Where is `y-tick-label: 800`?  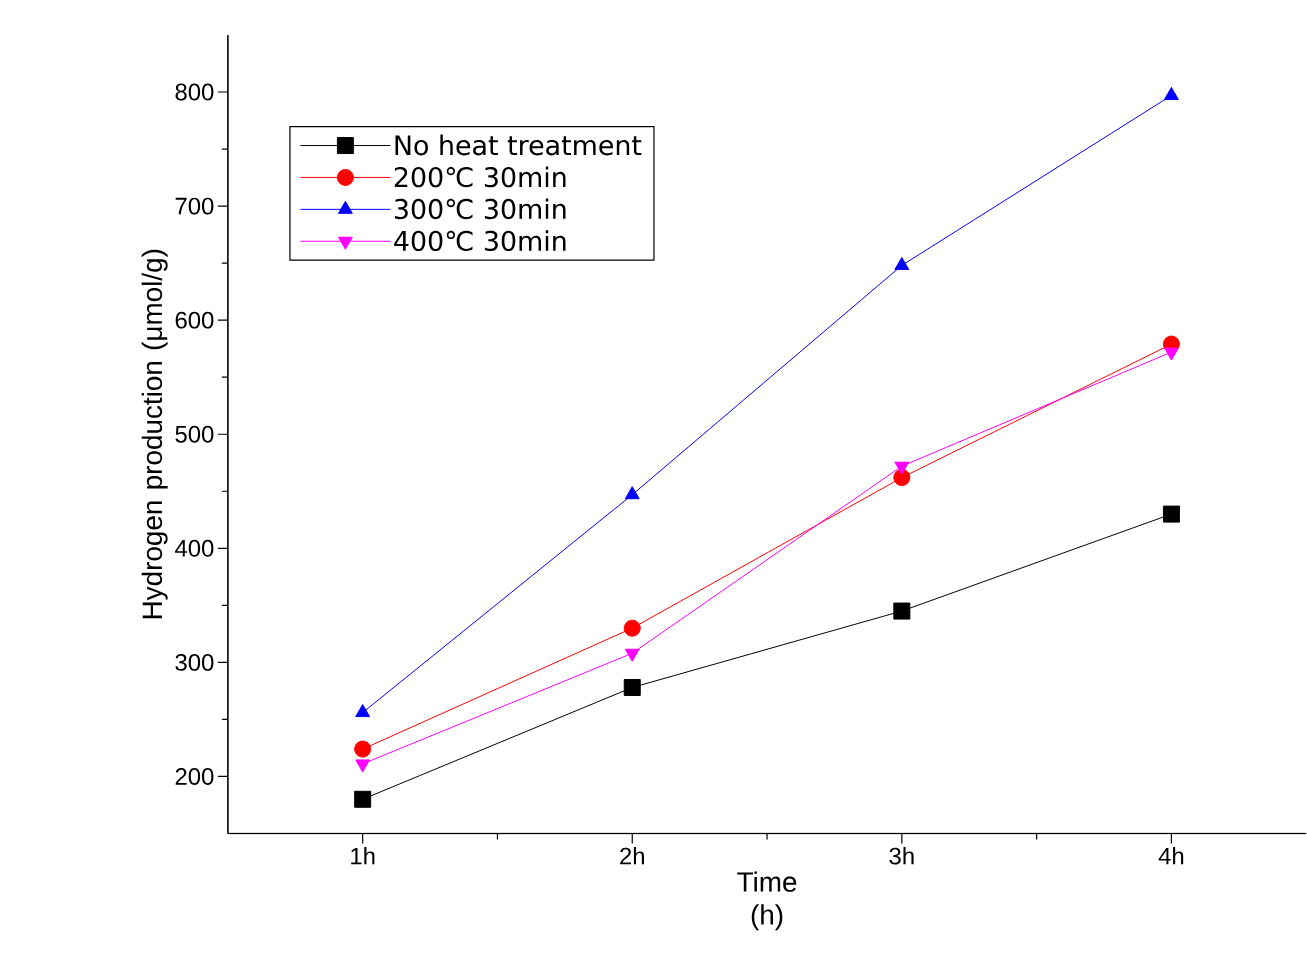 y-tick-label: 800 is located at coordinates (194, 92).